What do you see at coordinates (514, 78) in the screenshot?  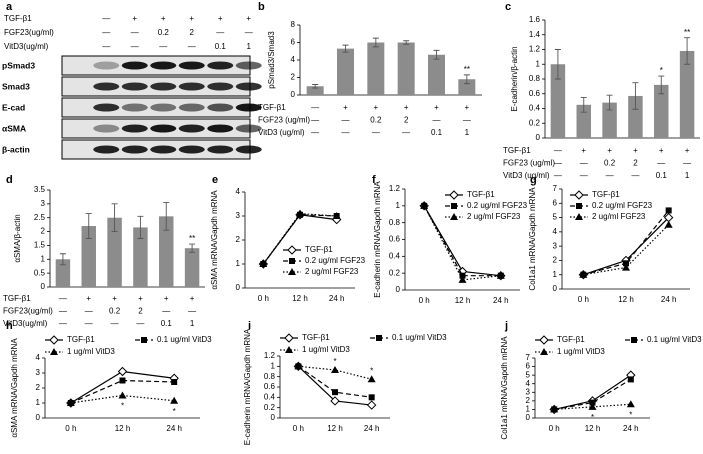 I see `y-axis-title: E-cadherin/β-actin` at bounding box center [514, 78].